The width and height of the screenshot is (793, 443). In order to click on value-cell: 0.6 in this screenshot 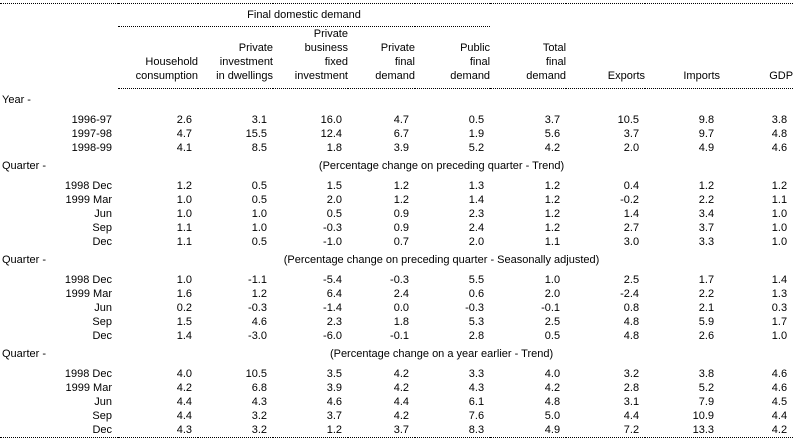, I will do `click(476, 294)`.